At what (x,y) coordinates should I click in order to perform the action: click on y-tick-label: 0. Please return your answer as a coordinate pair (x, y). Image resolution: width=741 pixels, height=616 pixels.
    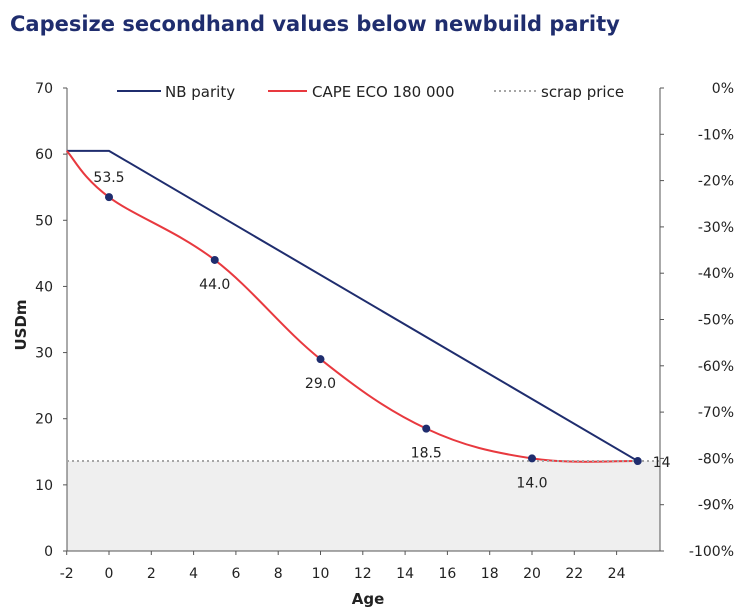
    Looking at the image, I should click on (48, 552).